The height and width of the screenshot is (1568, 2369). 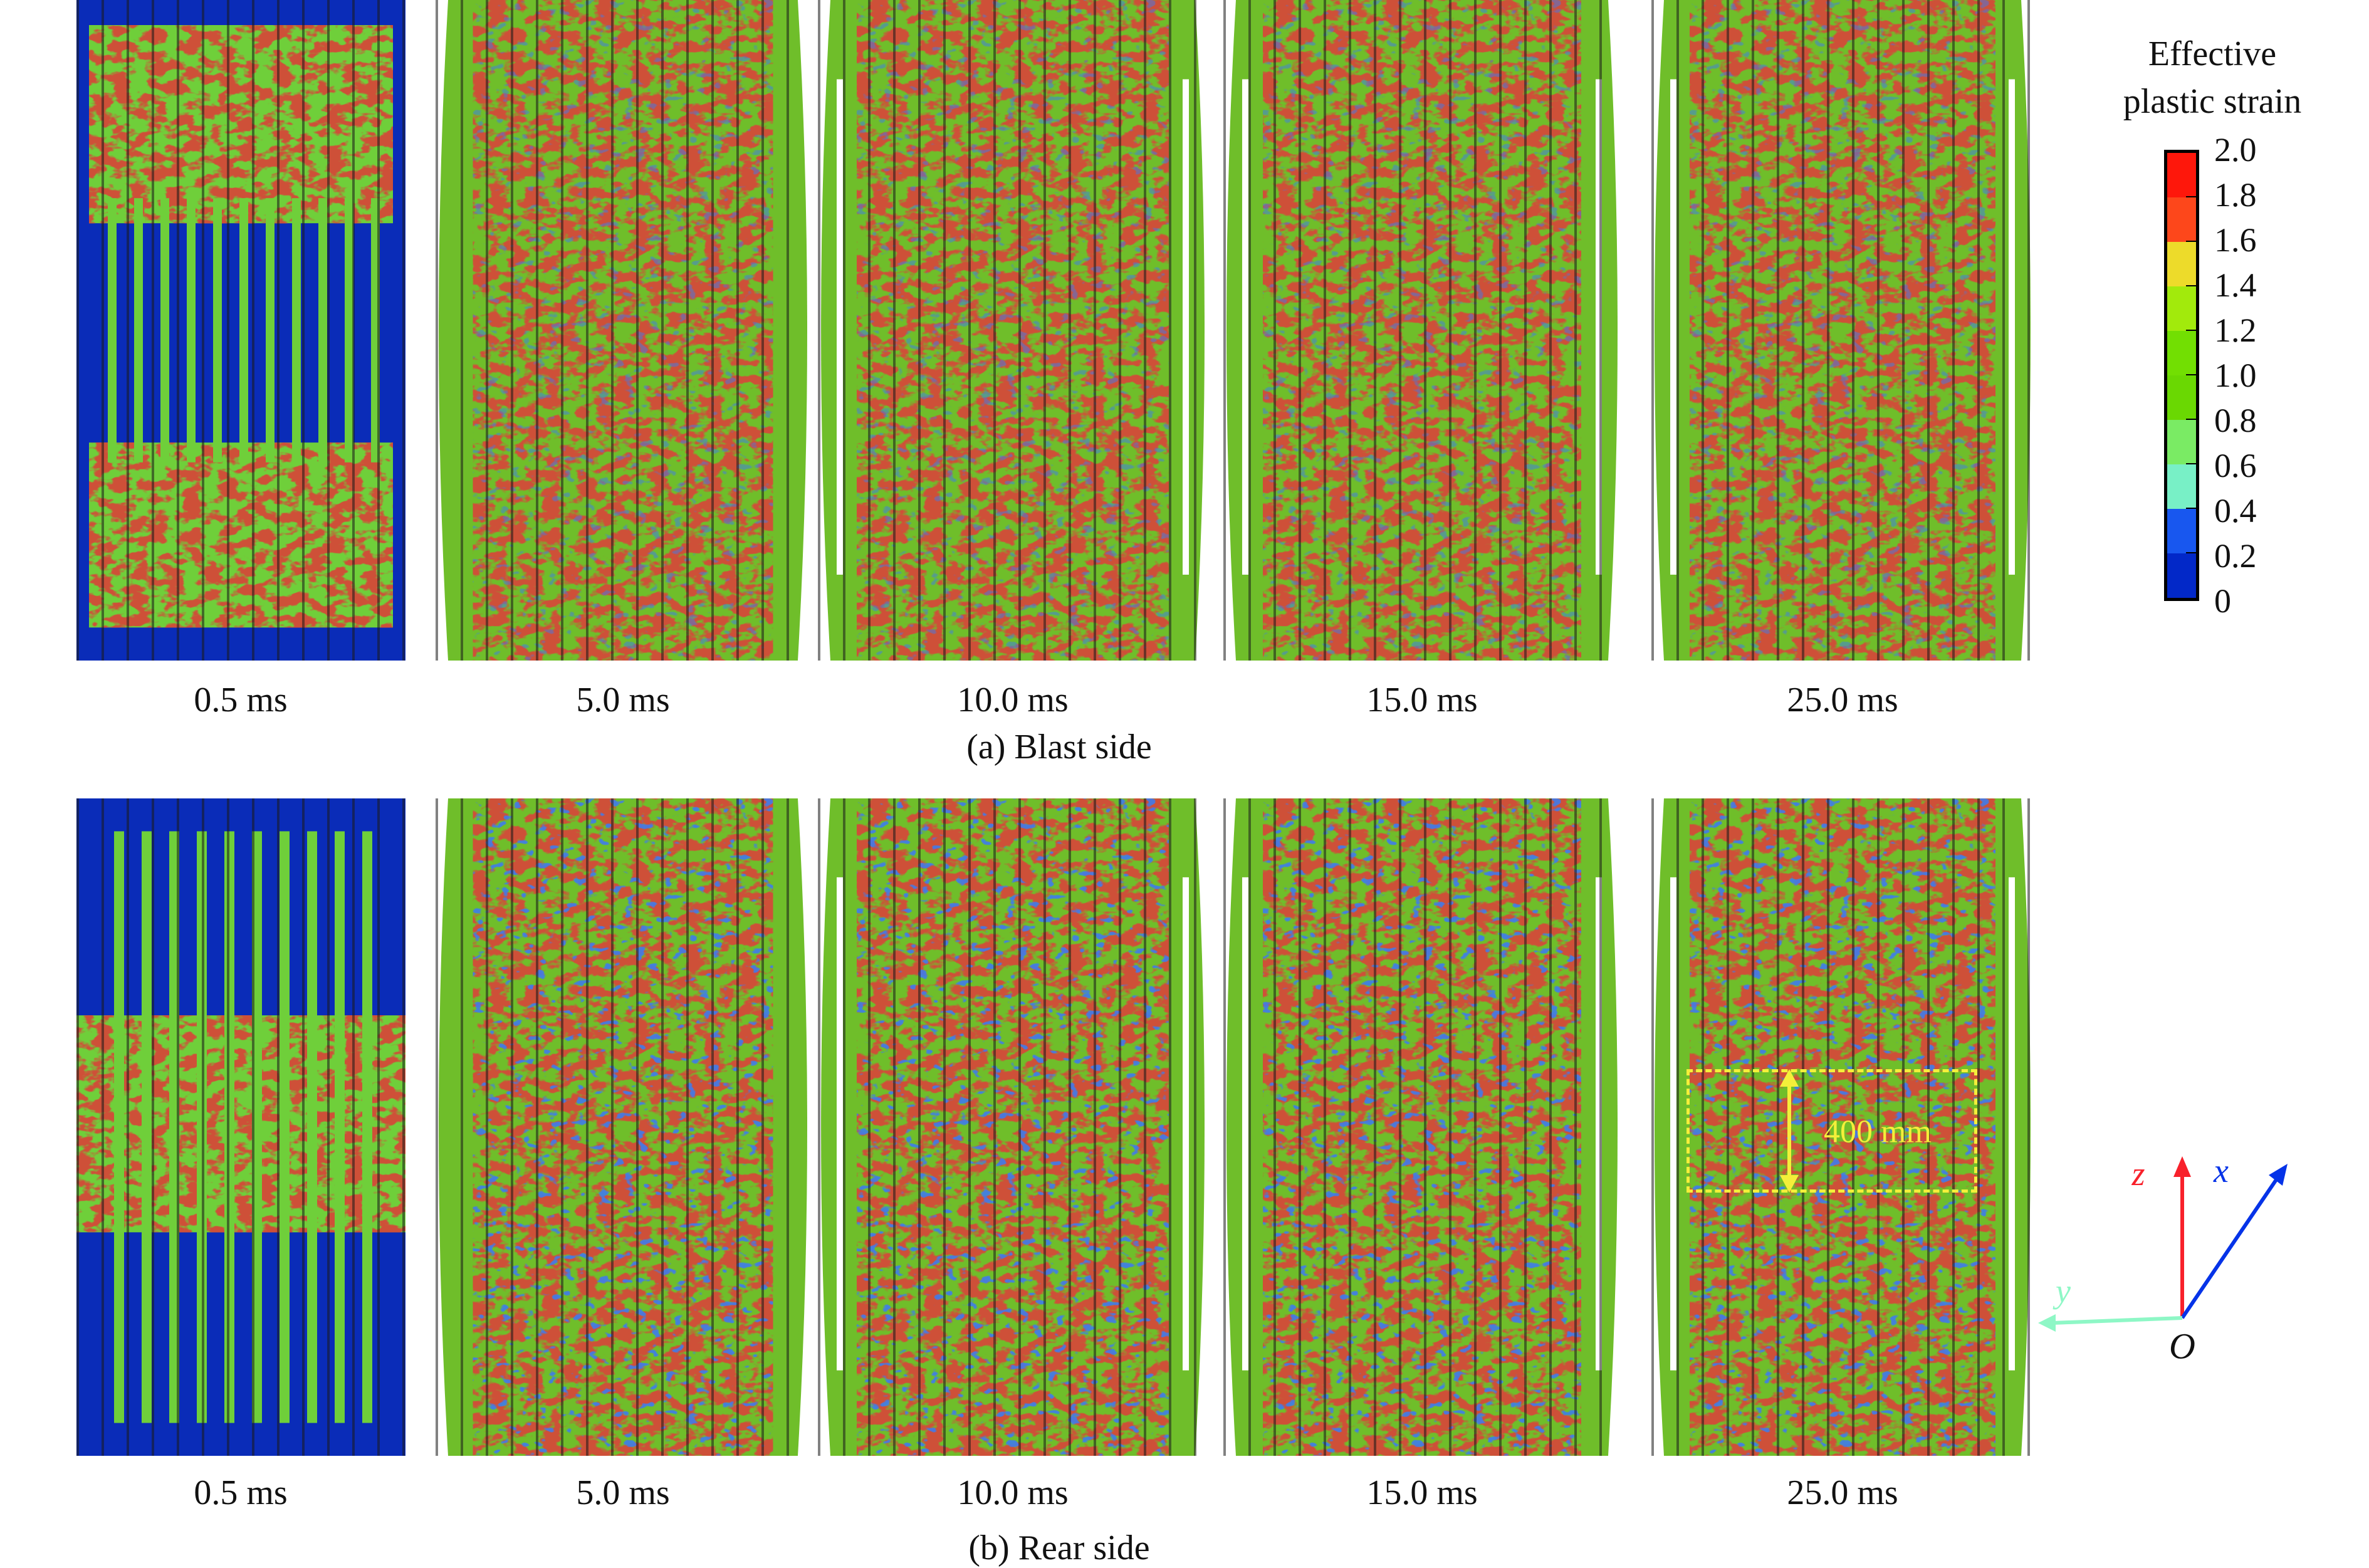 I want to click on caption-blast-side: (a) Blast side, so click(x=1059, y=747).